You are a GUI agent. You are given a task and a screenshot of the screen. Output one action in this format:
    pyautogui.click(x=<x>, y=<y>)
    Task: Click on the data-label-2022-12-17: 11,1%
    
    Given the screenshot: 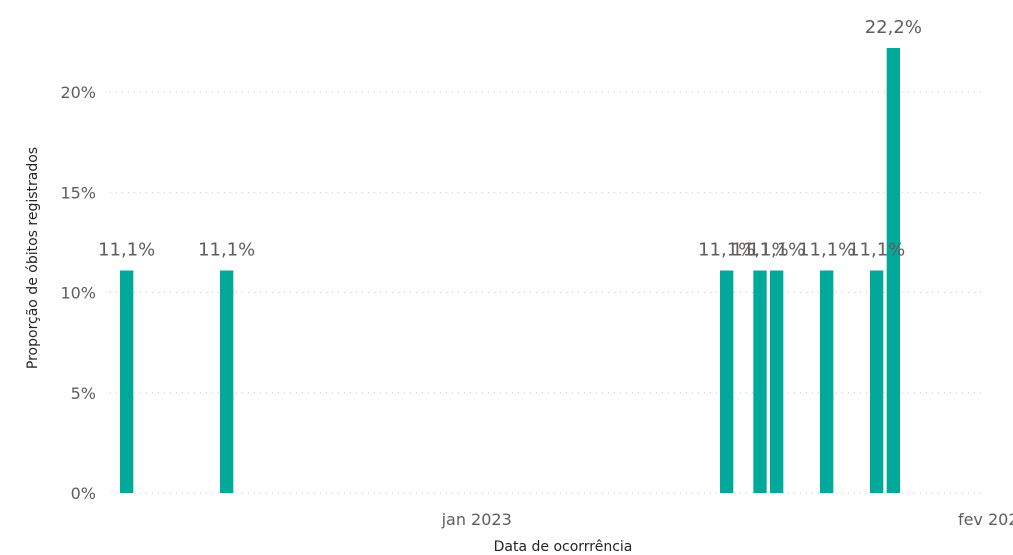 What is the action you would take?
    pyautogui.click(x=226, y=250)
    